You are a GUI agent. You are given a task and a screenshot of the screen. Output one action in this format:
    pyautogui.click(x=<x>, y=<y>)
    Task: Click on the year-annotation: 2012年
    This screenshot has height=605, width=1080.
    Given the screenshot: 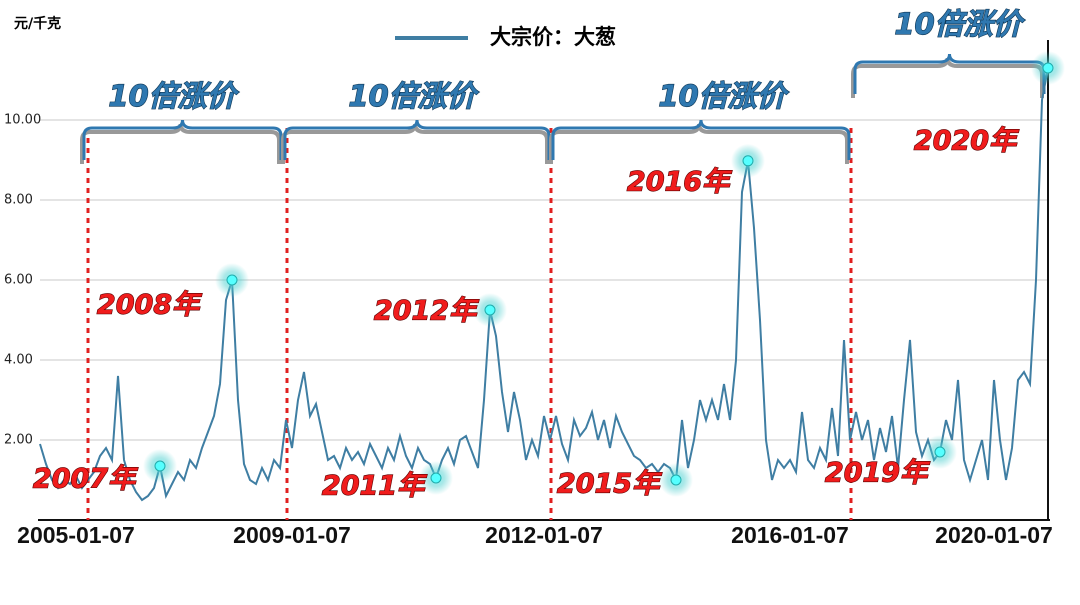 What is the action you would take?
    pyautogui.click(x=426, y=311)
    